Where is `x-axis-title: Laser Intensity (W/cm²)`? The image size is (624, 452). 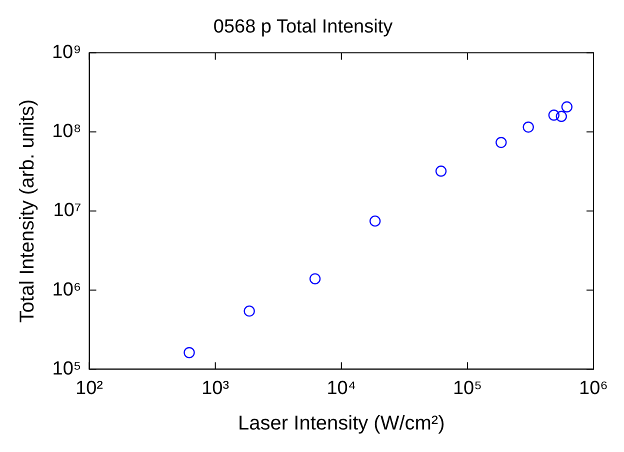
x-axis-title: Laser Intensity (W/cm²) is located at coordinates (341, 423).